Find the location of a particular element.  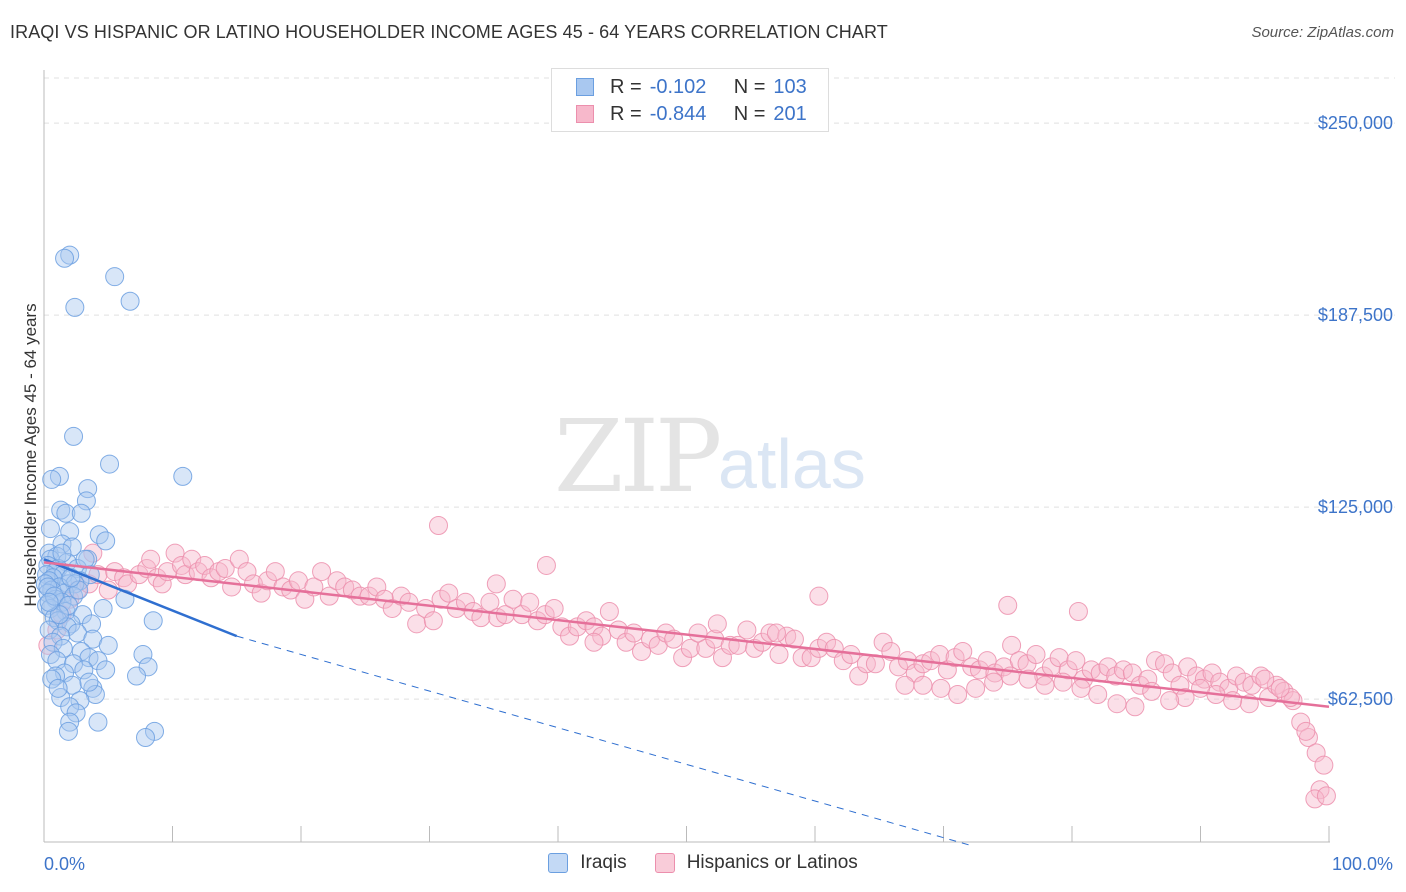

legend-n-label: N = is located at coordinates (749, 113).